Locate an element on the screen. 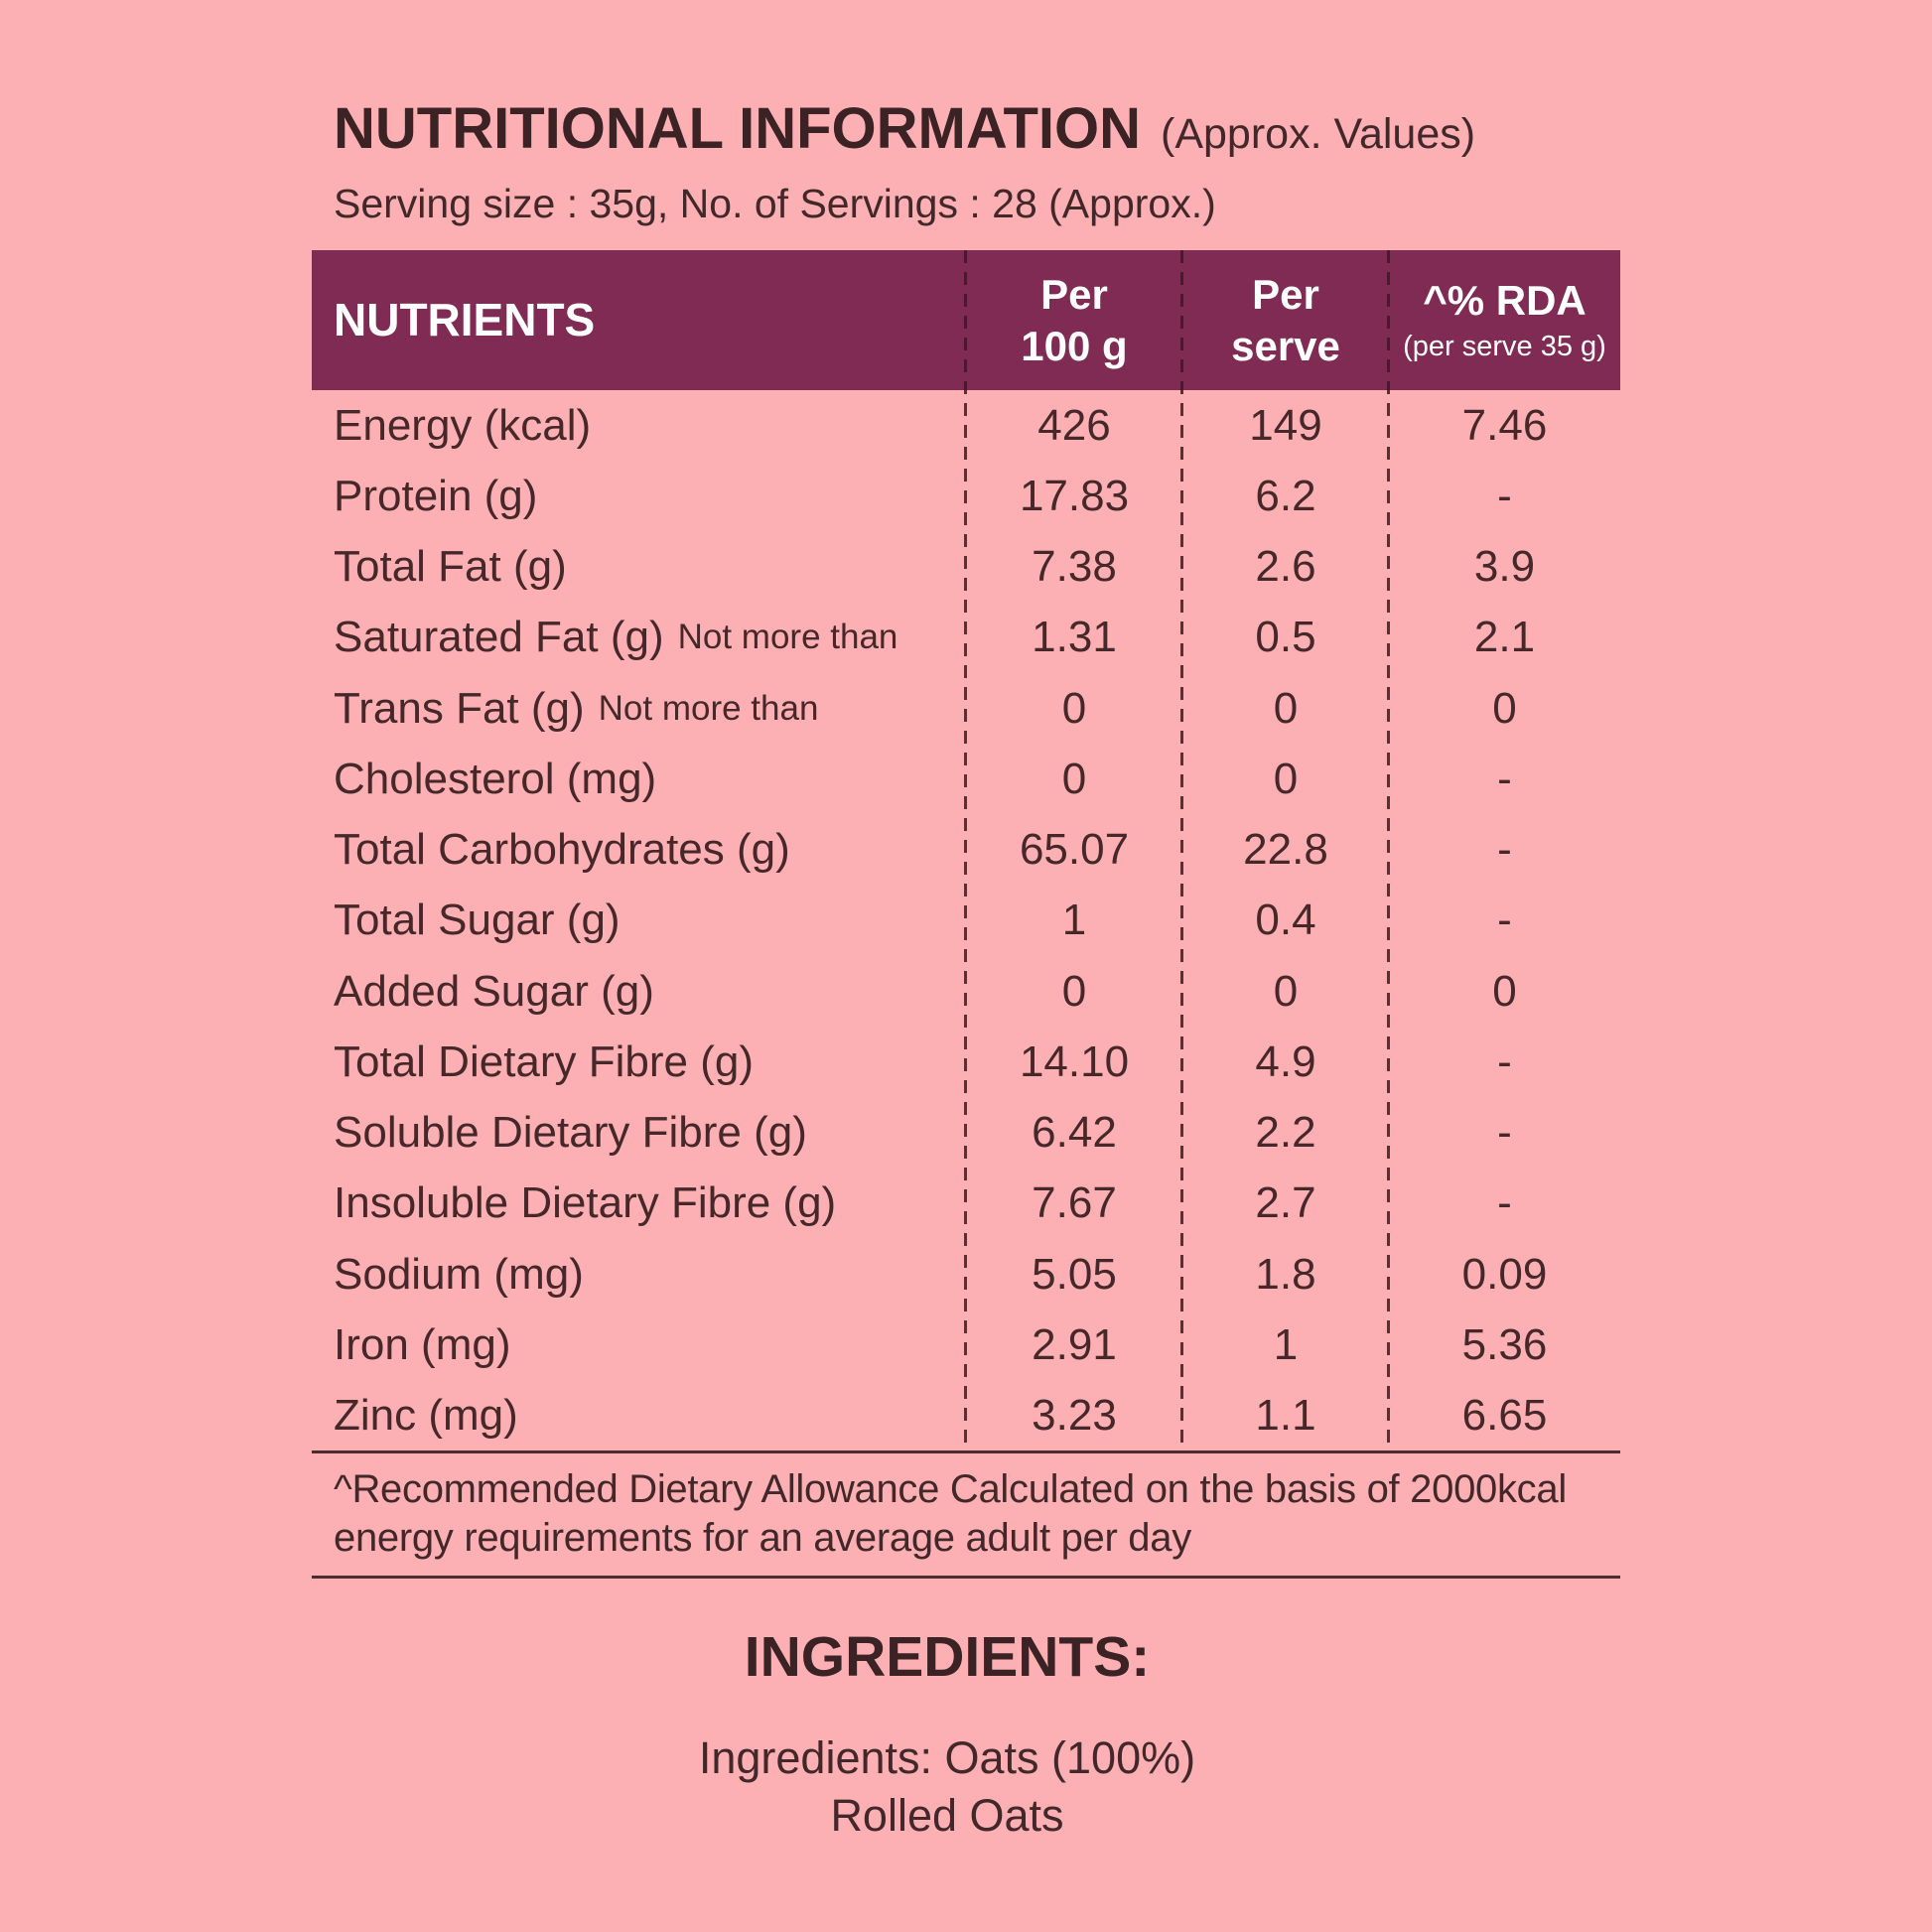 This screenshot has height=1932, width=1932. nutrient-name: Cholesterol (mg) is located at coordinates (496, 779).